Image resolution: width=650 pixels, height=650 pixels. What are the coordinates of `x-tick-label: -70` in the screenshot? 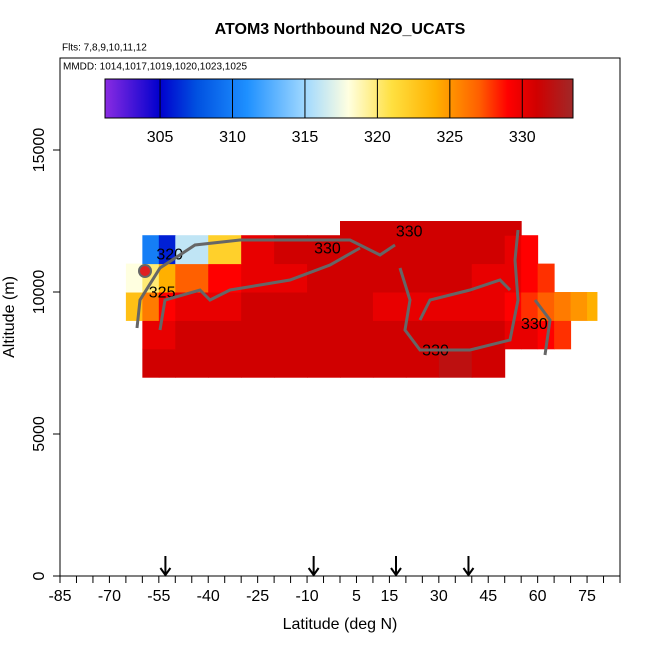 It's located at (109, 596).